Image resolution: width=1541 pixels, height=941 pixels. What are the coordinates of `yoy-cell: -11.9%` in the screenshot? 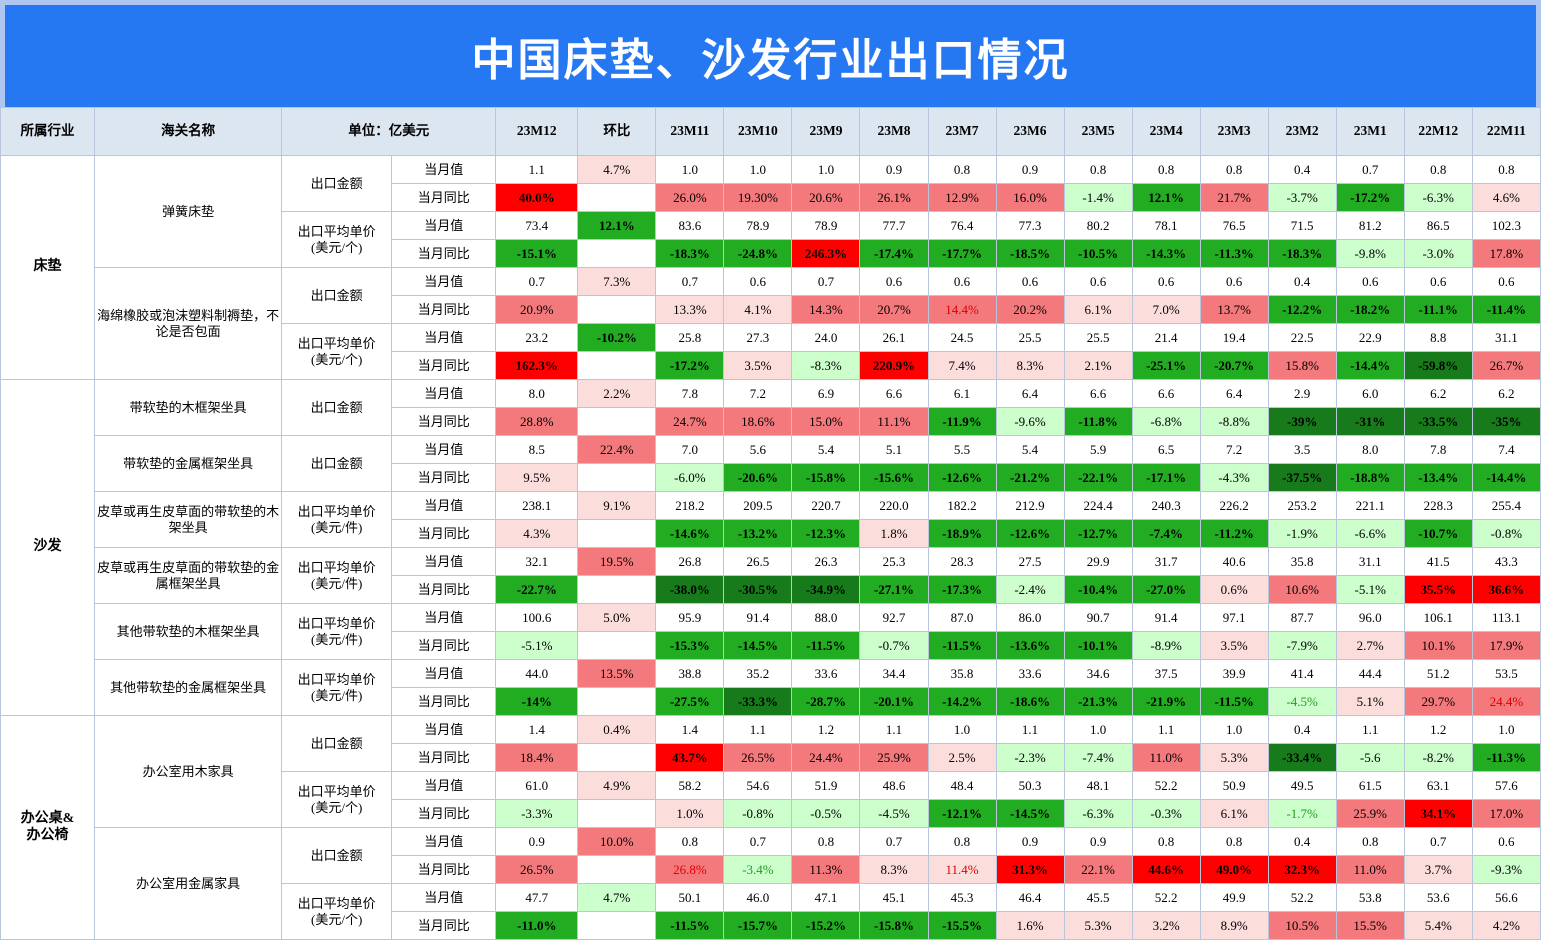 It's located at (962, 421).